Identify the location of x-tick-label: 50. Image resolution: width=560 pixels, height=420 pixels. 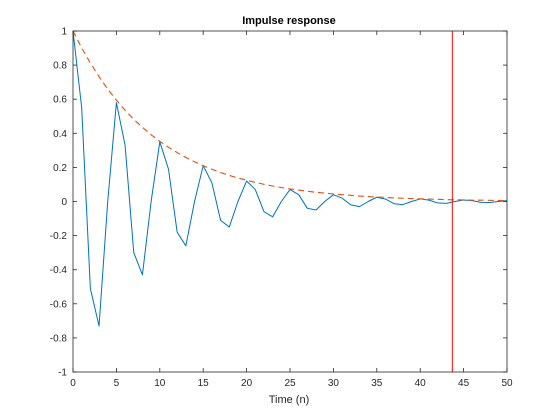
(507, 383).